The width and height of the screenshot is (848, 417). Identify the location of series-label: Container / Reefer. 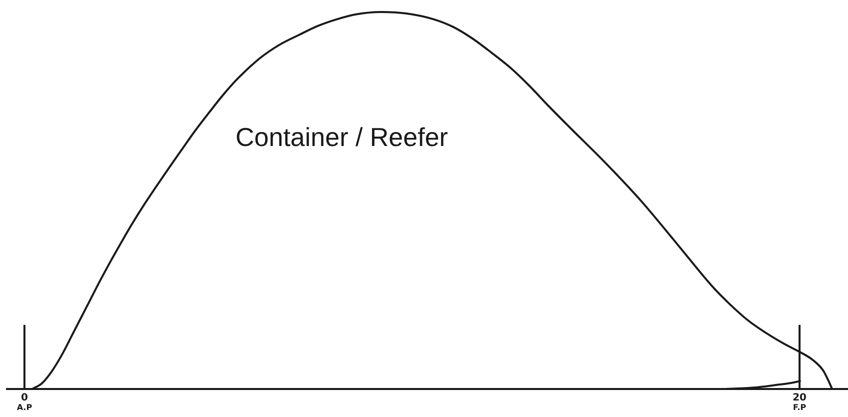
(341, 137).